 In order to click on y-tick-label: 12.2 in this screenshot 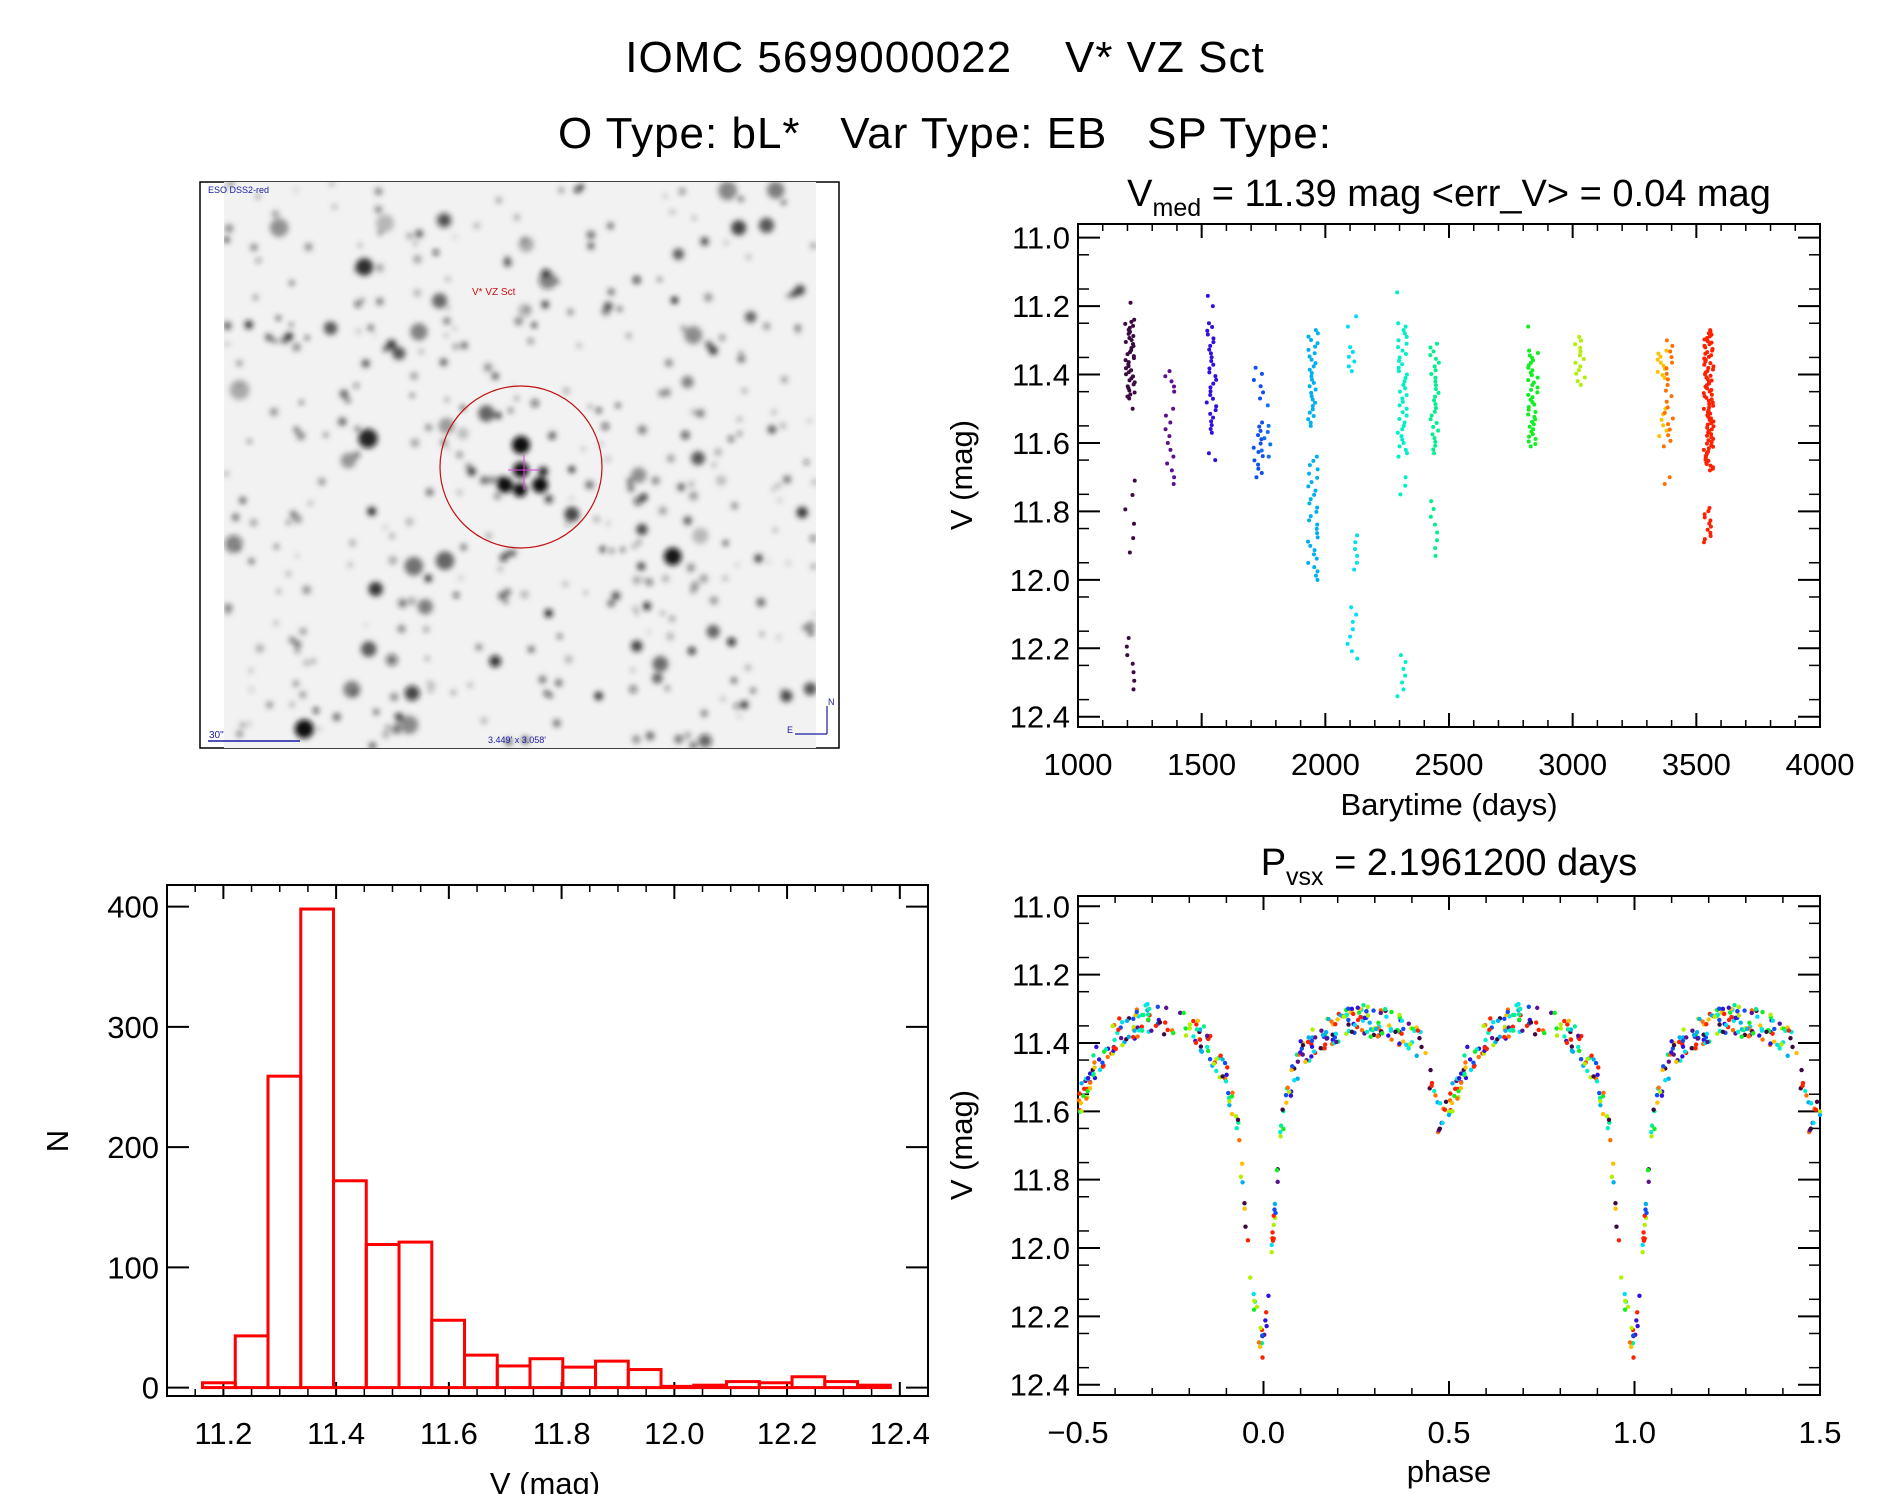, I will do `click(1040, 648)`.